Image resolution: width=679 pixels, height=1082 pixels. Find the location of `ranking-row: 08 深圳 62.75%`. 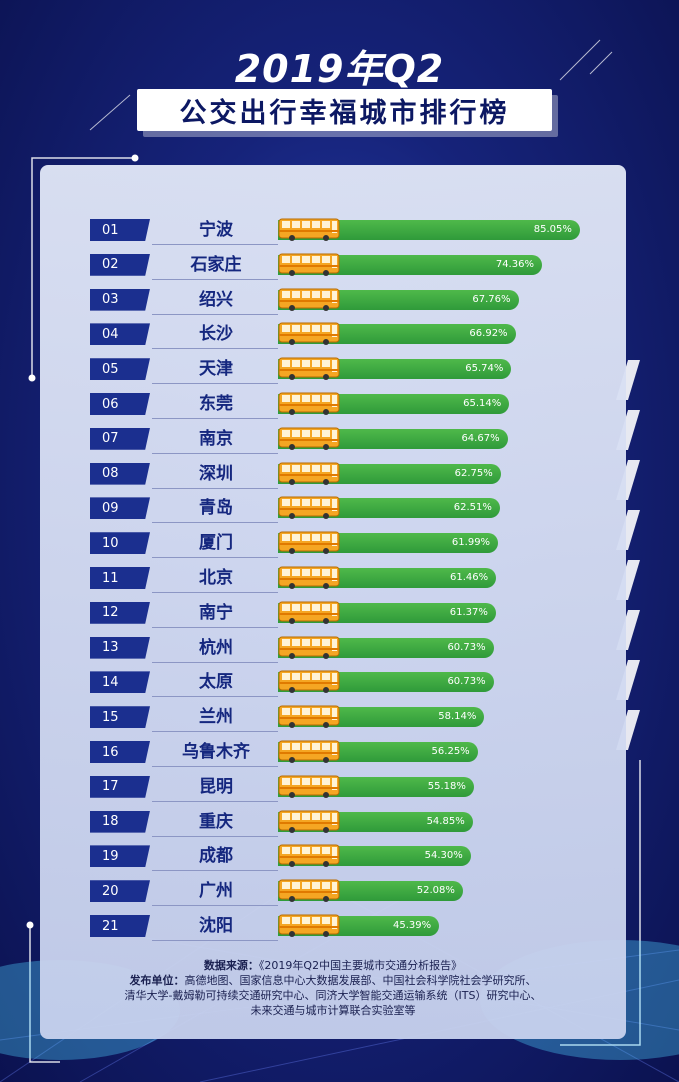

ranking-row: 08 深圳 62.75% is located at coordinates (333, 475).